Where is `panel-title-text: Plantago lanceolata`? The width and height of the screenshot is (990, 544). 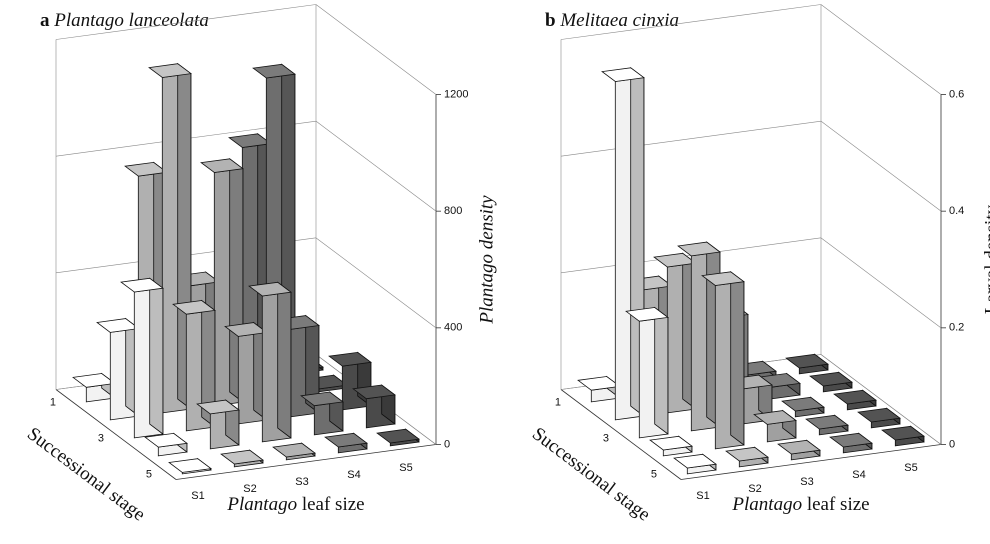
panel-title-text: Plantago lanceolata is located at coordinates (131, 20).